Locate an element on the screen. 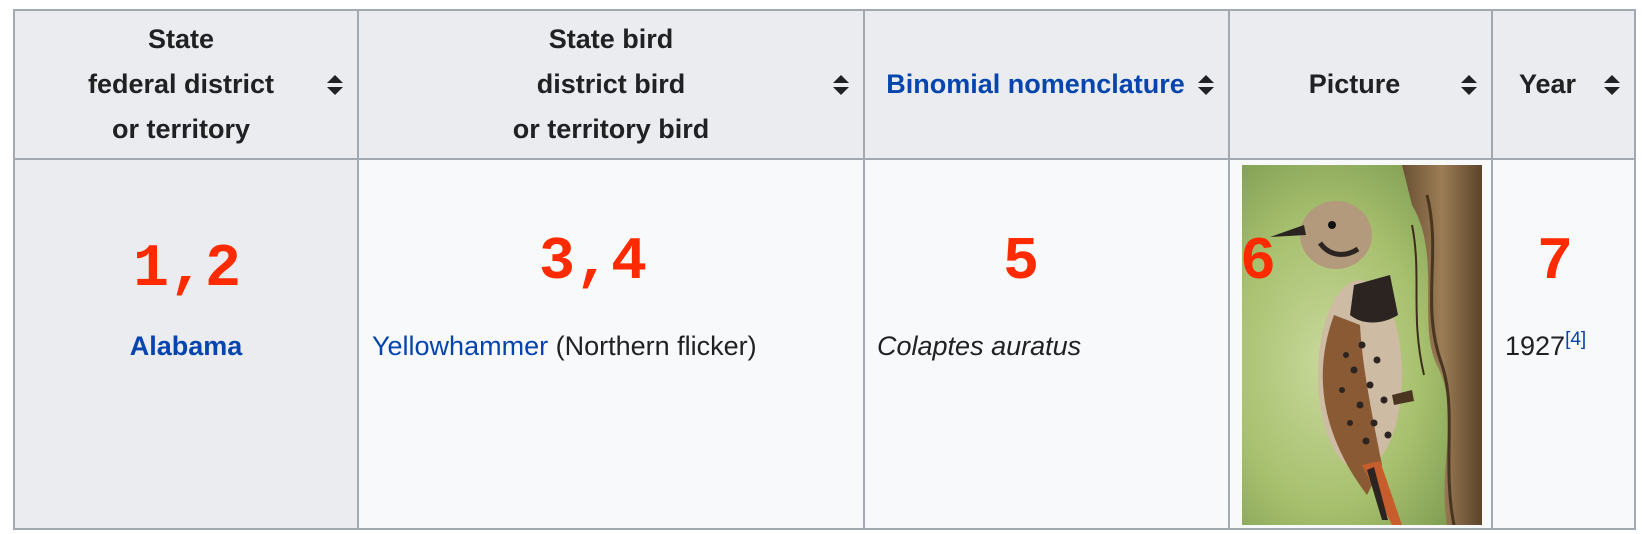 This screenshot has width=1642, height=534. state-cell-content: Alabama is located at coordinates (186, 346).